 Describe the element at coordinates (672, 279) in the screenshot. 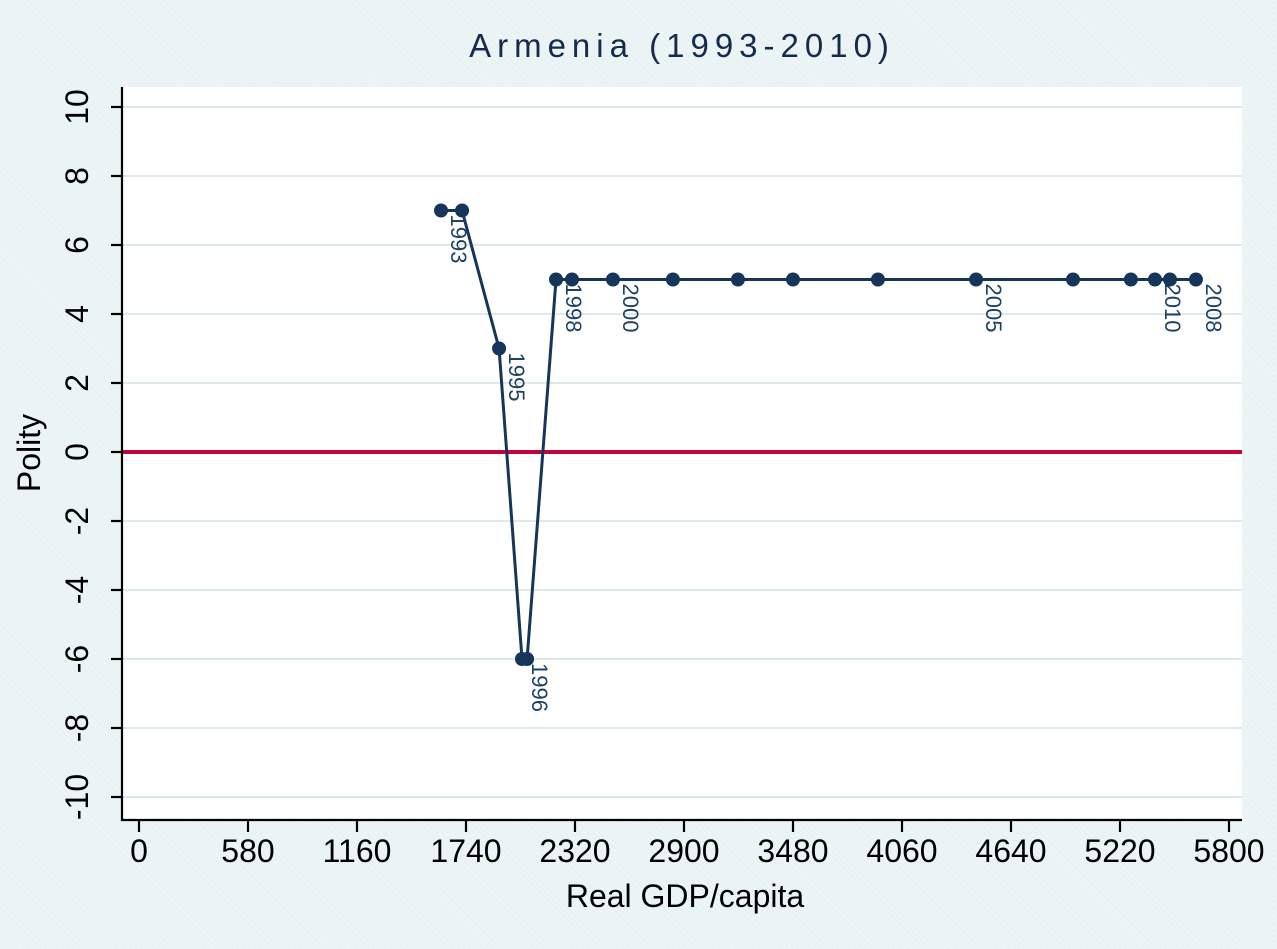

I see `data-point-2001` at that location.